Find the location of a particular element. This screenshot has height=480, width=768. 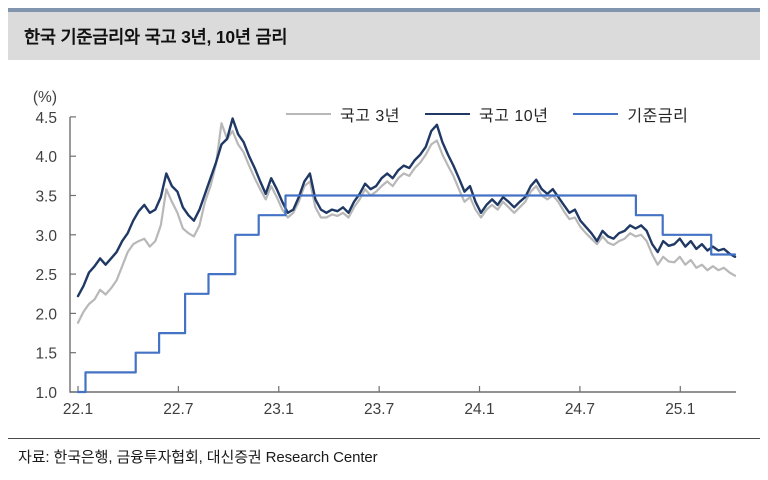

chart-legend: 국고 3년 국고 10년 기준금리 is located at coordinates (487, 114).